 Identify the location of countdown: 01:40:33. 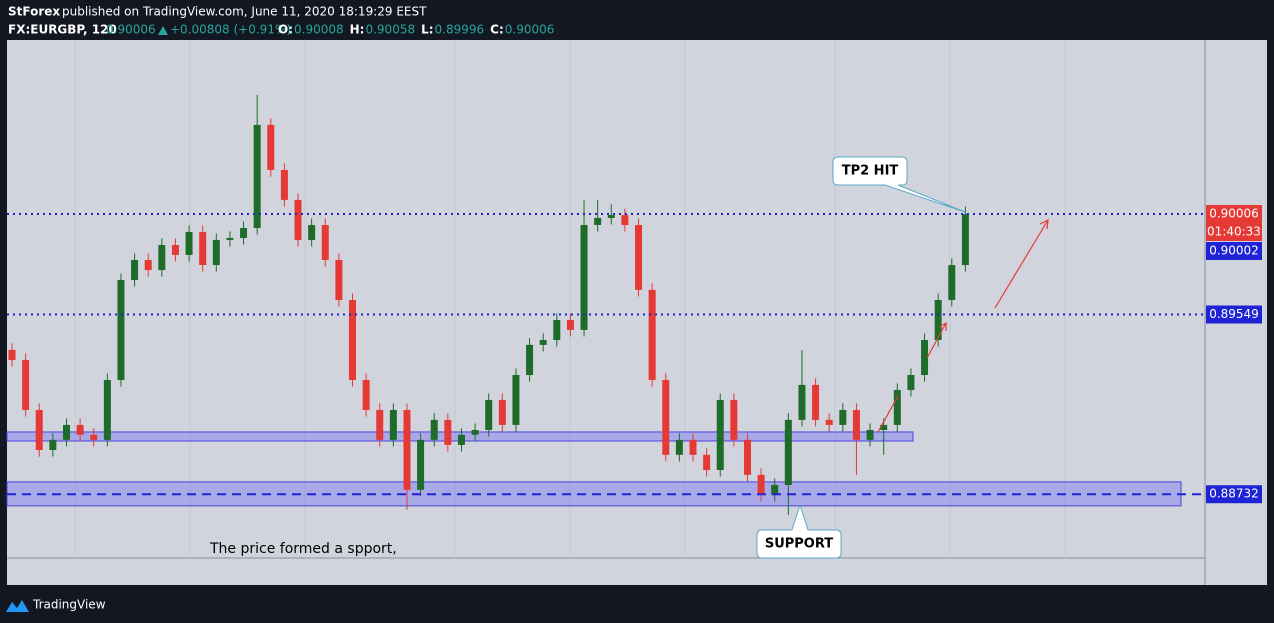
(1234, 231).